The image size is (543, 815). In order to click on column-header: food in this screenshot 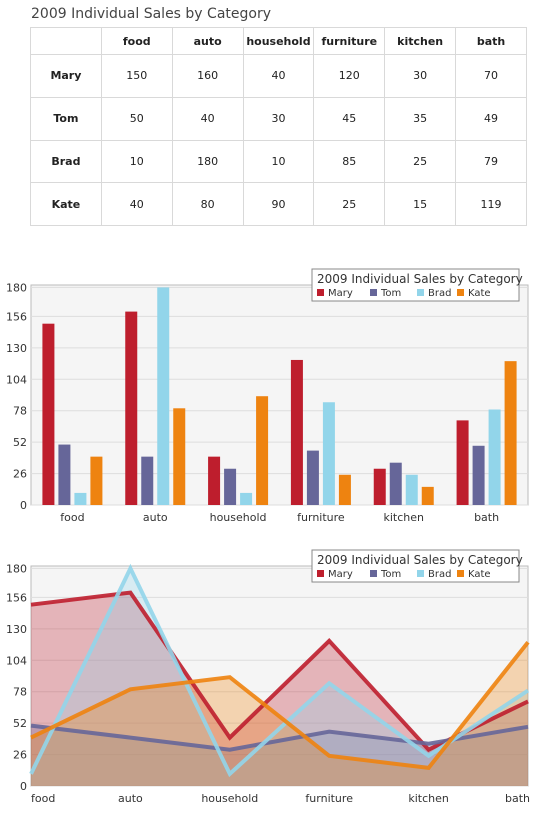, I will do `click(136, 41)`.